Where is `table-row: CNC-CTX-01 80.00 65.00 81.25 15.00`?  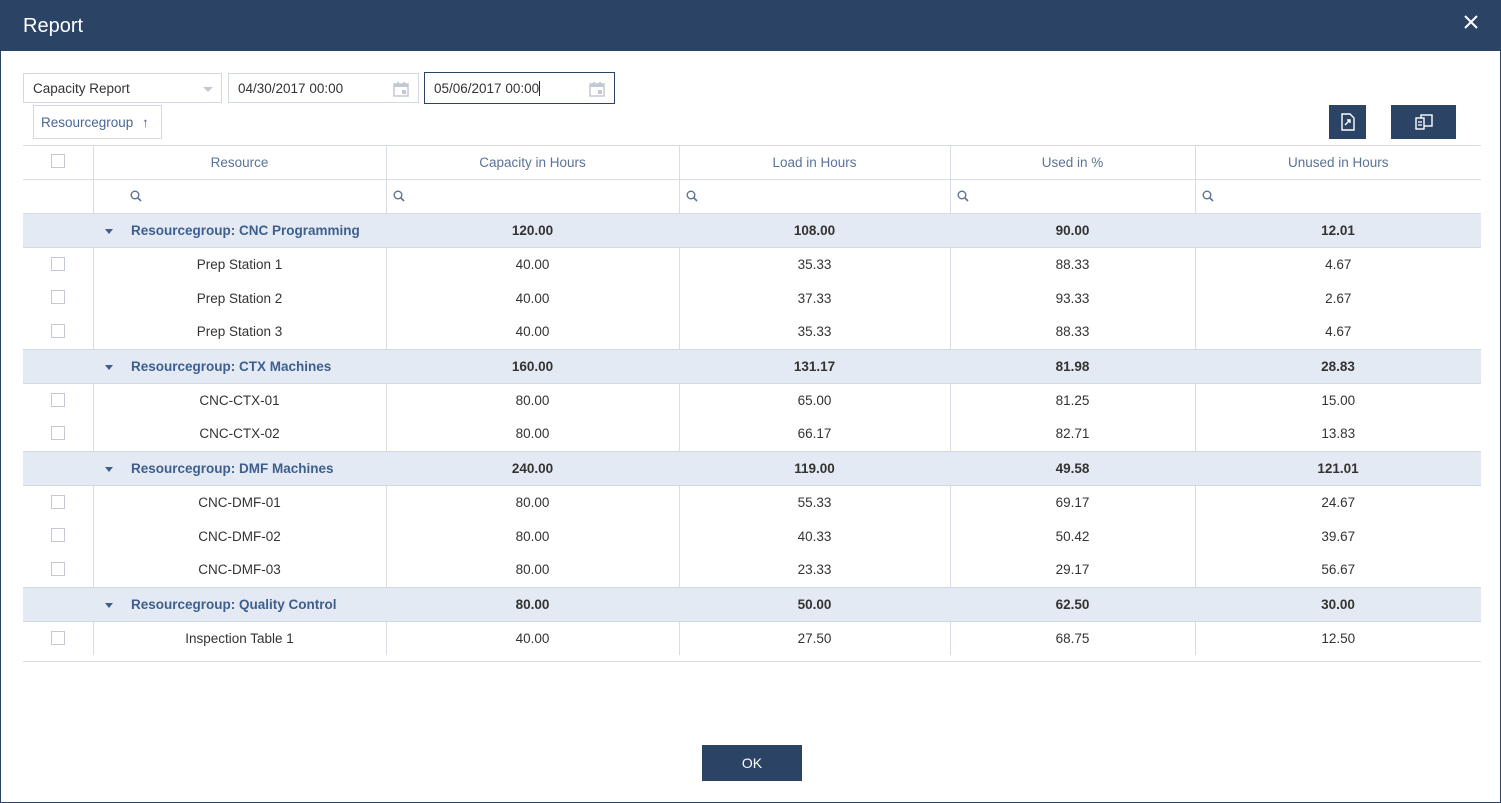
table-row: CNC-CTX-01 80.00 65.00 81.25 15.00 is located at coordinates (752, 400).